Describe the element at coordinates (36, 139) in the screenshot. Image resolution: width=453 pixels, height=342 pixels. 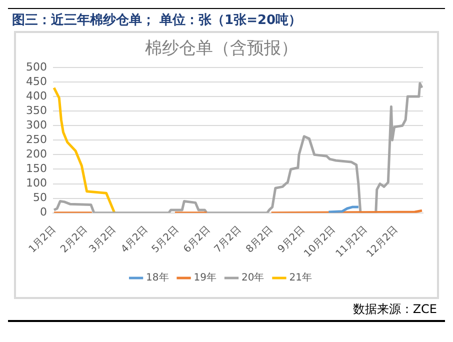
I see `y-tick-label: 250` at that location.